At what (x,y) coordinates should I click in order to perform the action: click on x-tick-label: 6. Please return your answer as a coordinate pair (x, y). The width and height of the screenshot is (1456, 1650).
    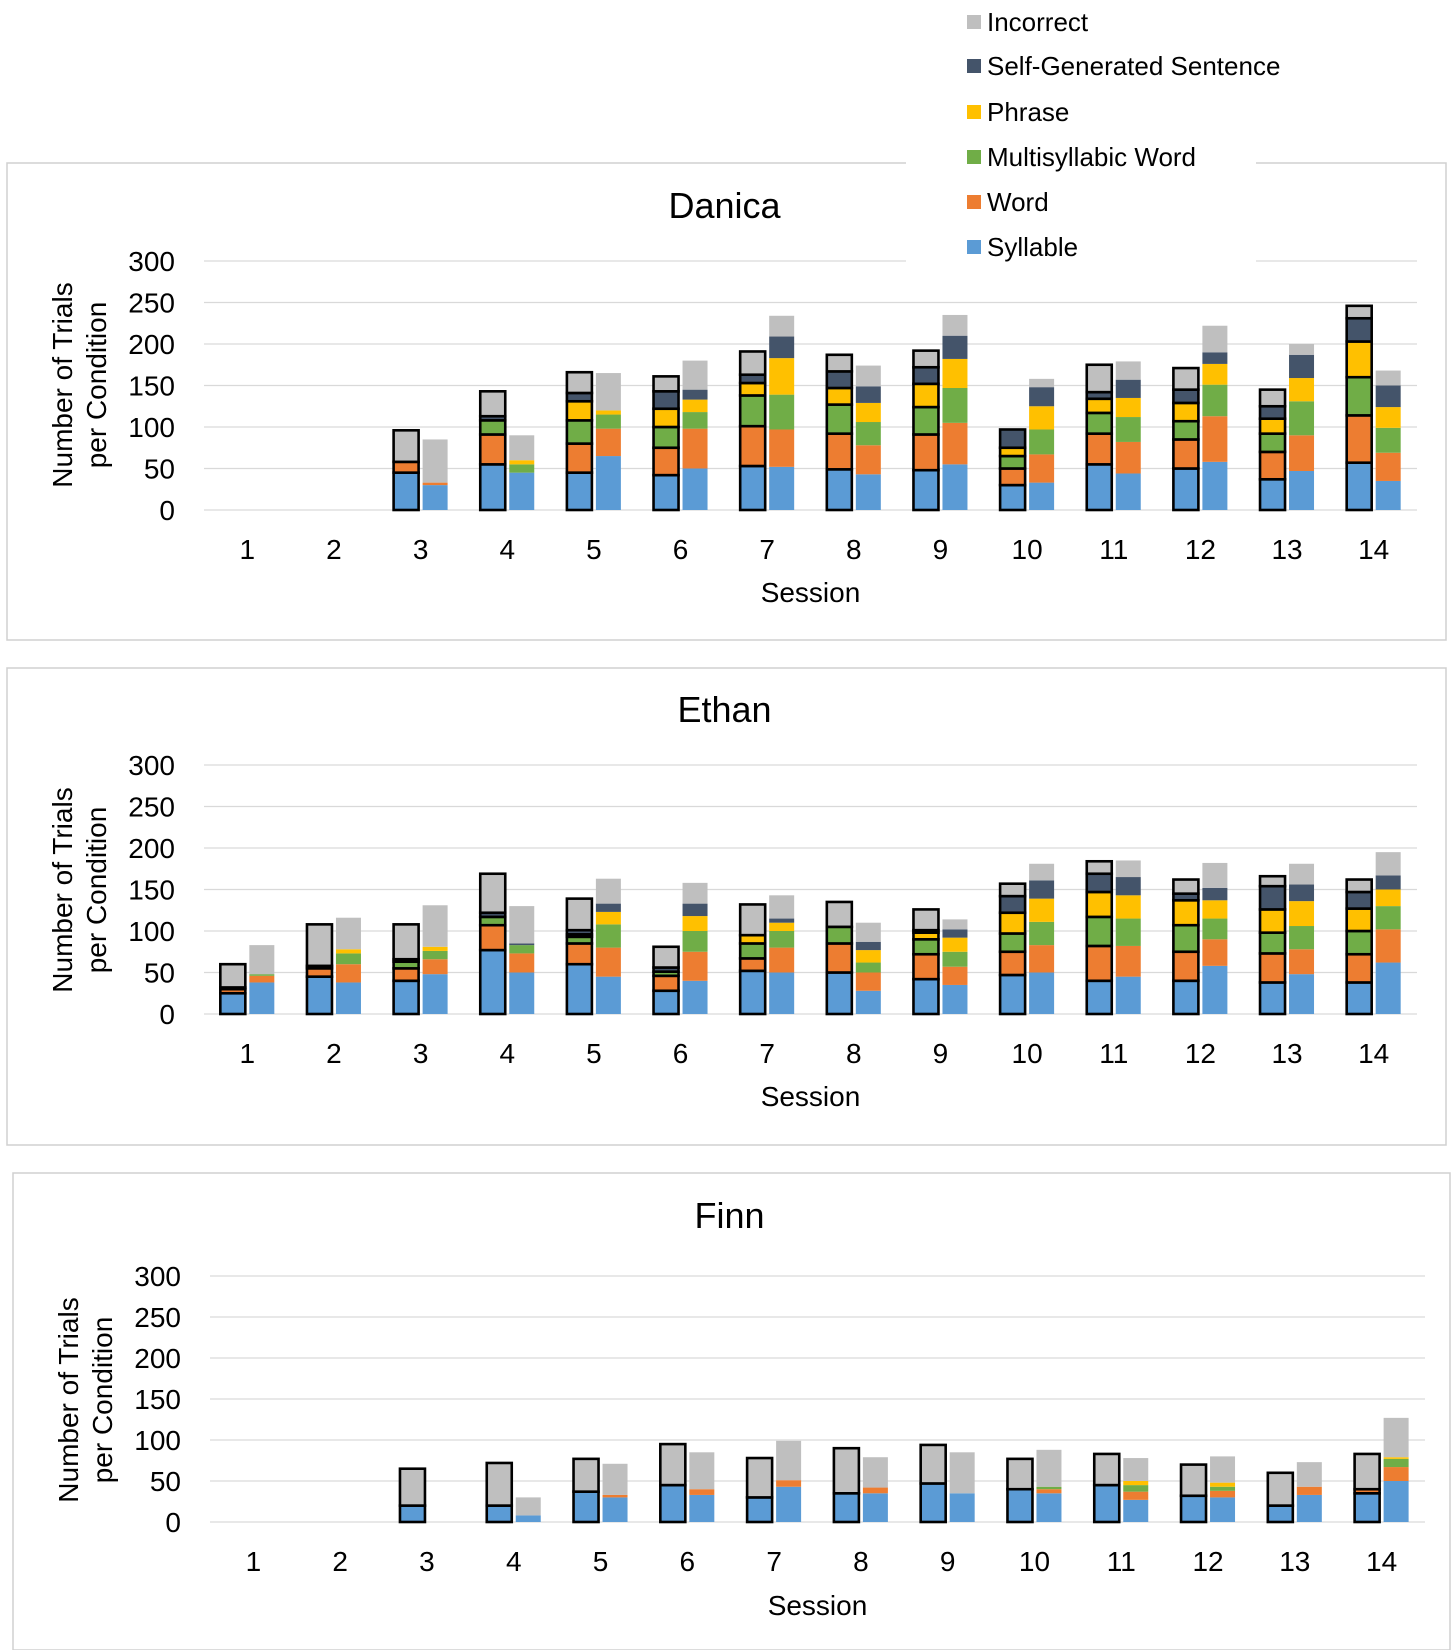
    Looking at the image, I should click on (681, 549).